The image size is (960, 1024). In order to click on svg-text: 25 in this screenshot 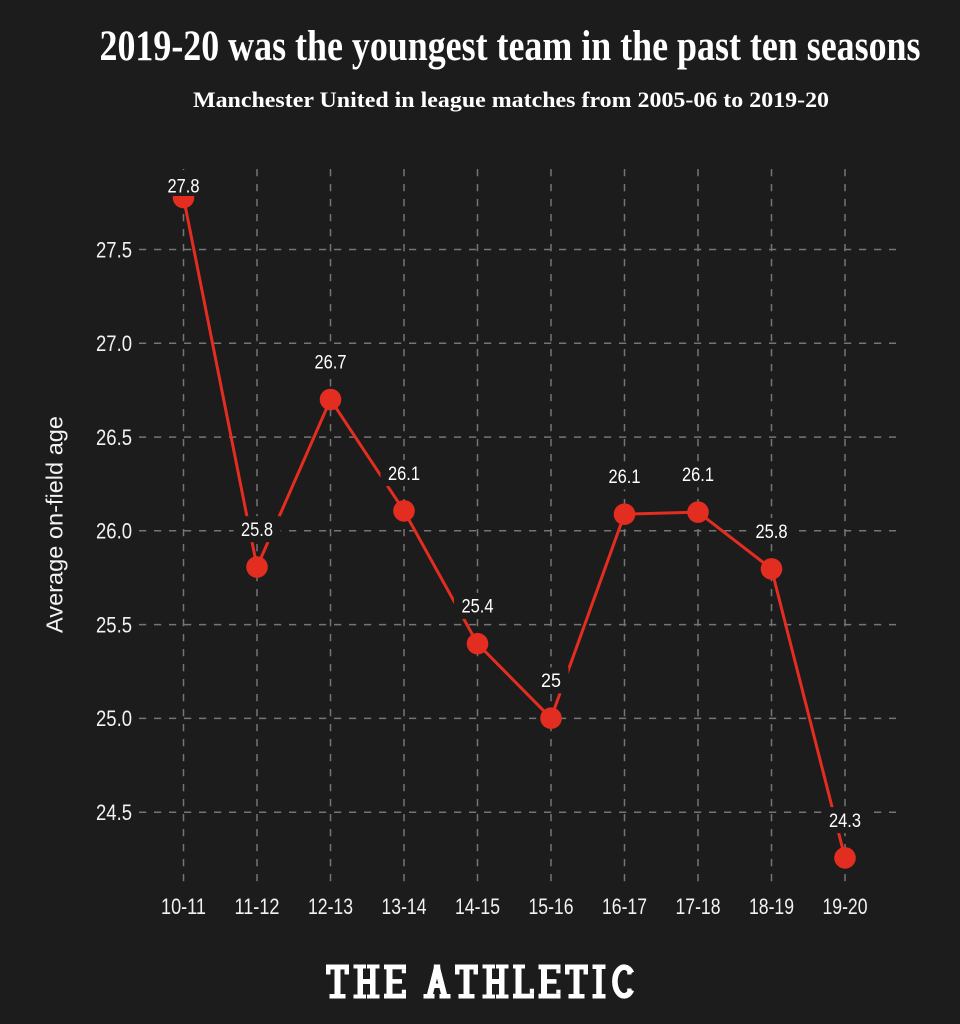, I will do `click(551, 681)`.